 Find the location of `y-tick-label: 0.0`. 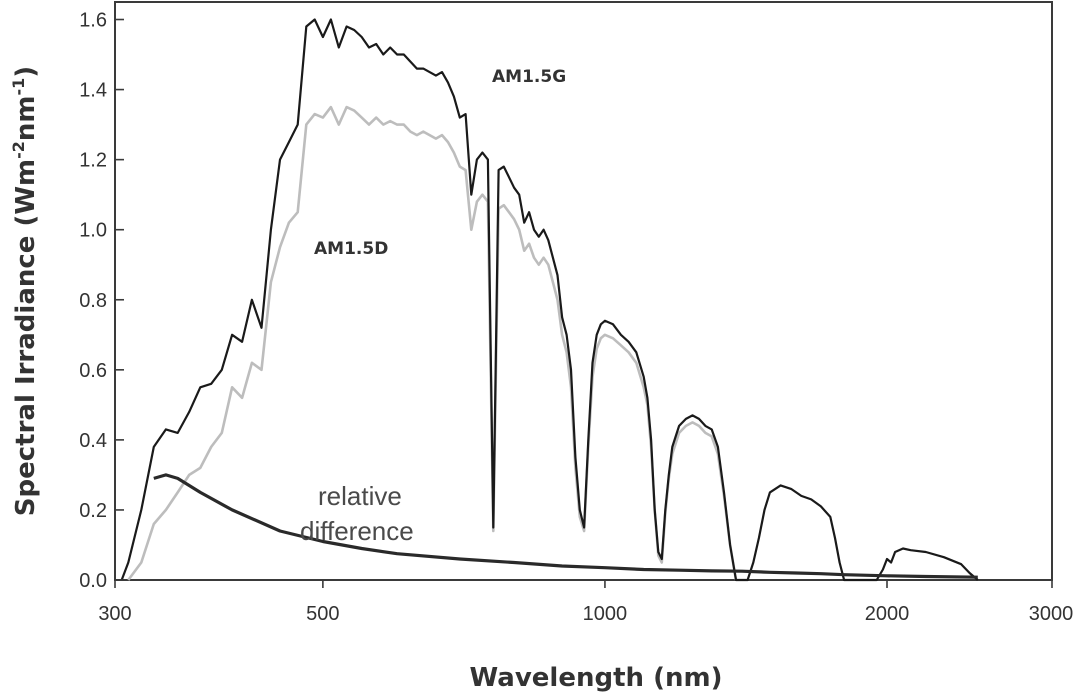

y-tick-label: 0.0 is located at coordinates (93, 581).